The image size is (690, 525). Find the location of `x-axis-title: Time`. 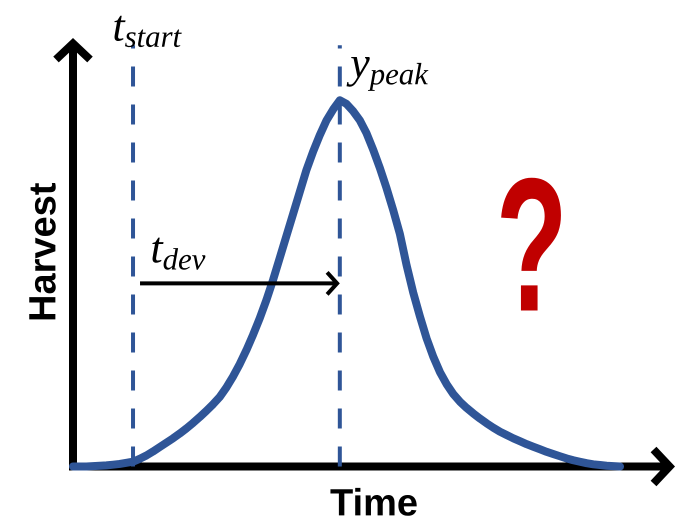

x-axis-title: Time is located at coordinates (373, 502).